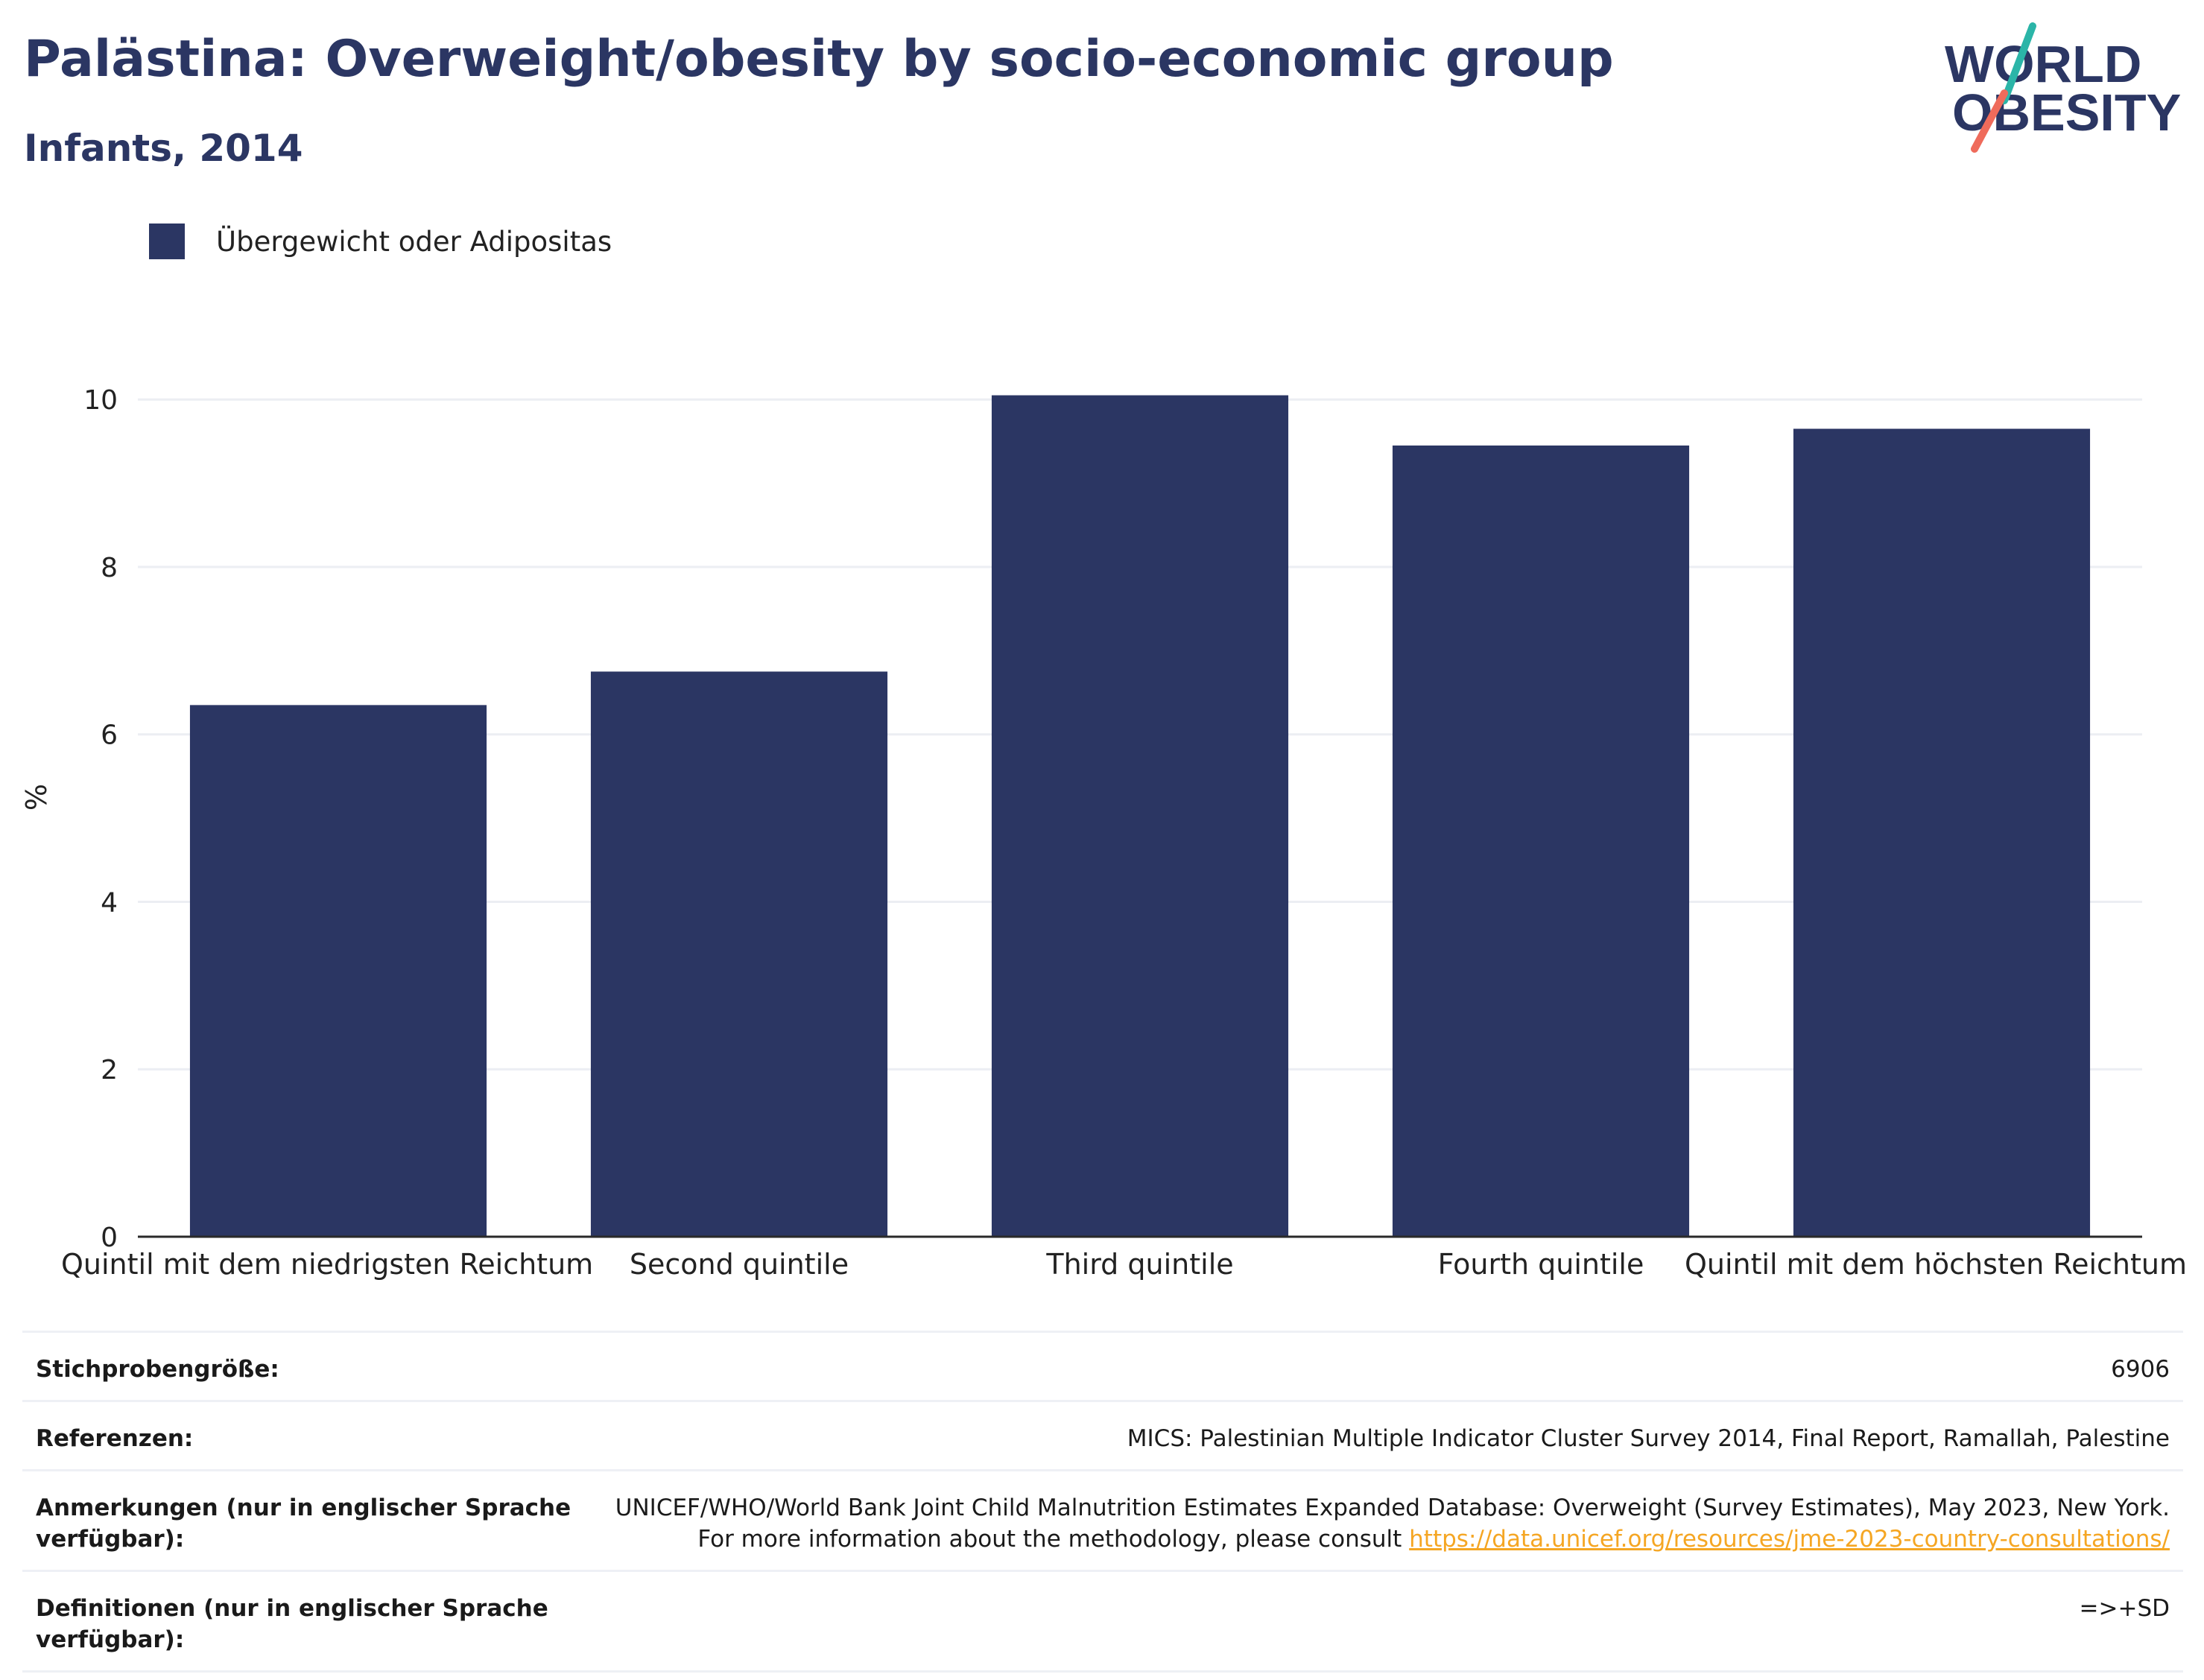 The height and width of the screenshot is (1680, 2204). I want to click on y-tick-label: 4, so click(109, 902).